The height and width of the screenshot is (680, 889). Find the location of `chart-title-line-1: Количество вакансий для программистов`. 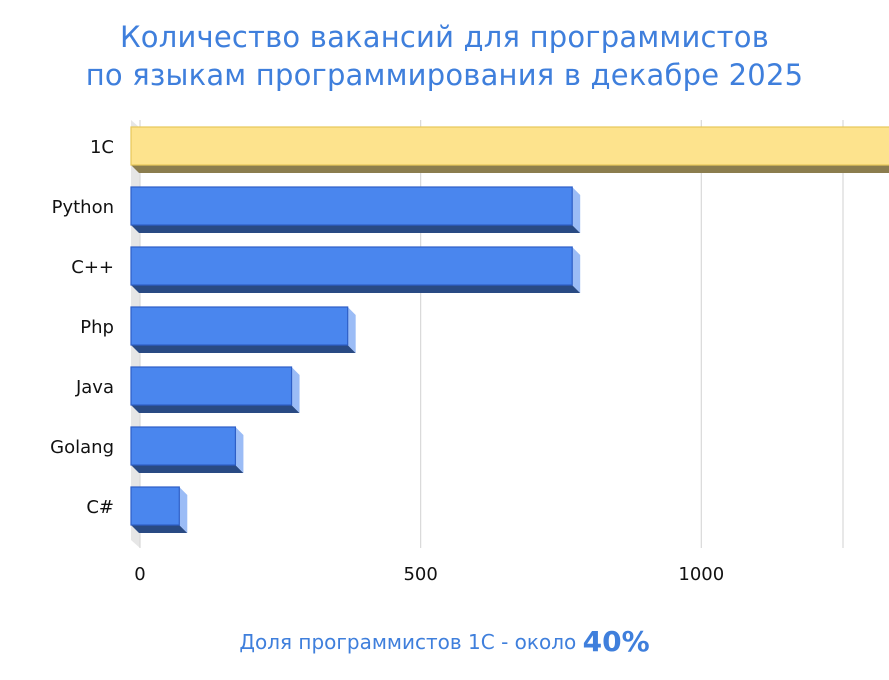

chart-title-line-1: Количество вакансий для программистов is located at coordinates (444, 37).